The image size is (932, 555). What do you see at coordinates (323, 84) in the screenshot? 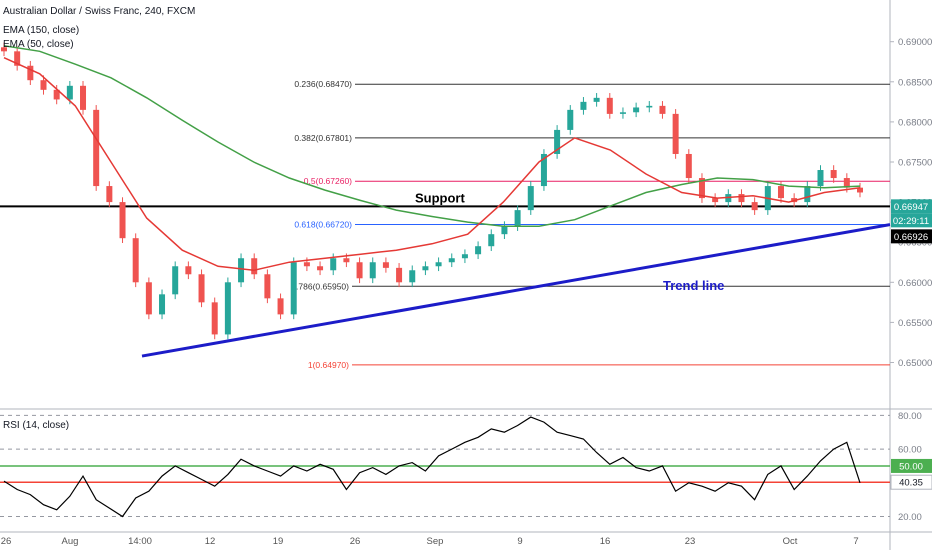
I see `fib-level-label: 0.236(0.68470)` at bounding box center [323, 84].